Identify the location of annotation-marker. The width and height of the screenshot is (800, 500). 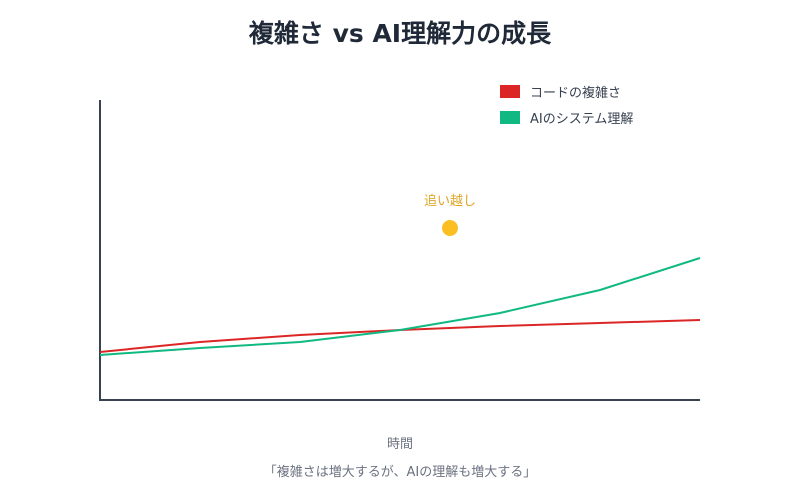
(450, 228).